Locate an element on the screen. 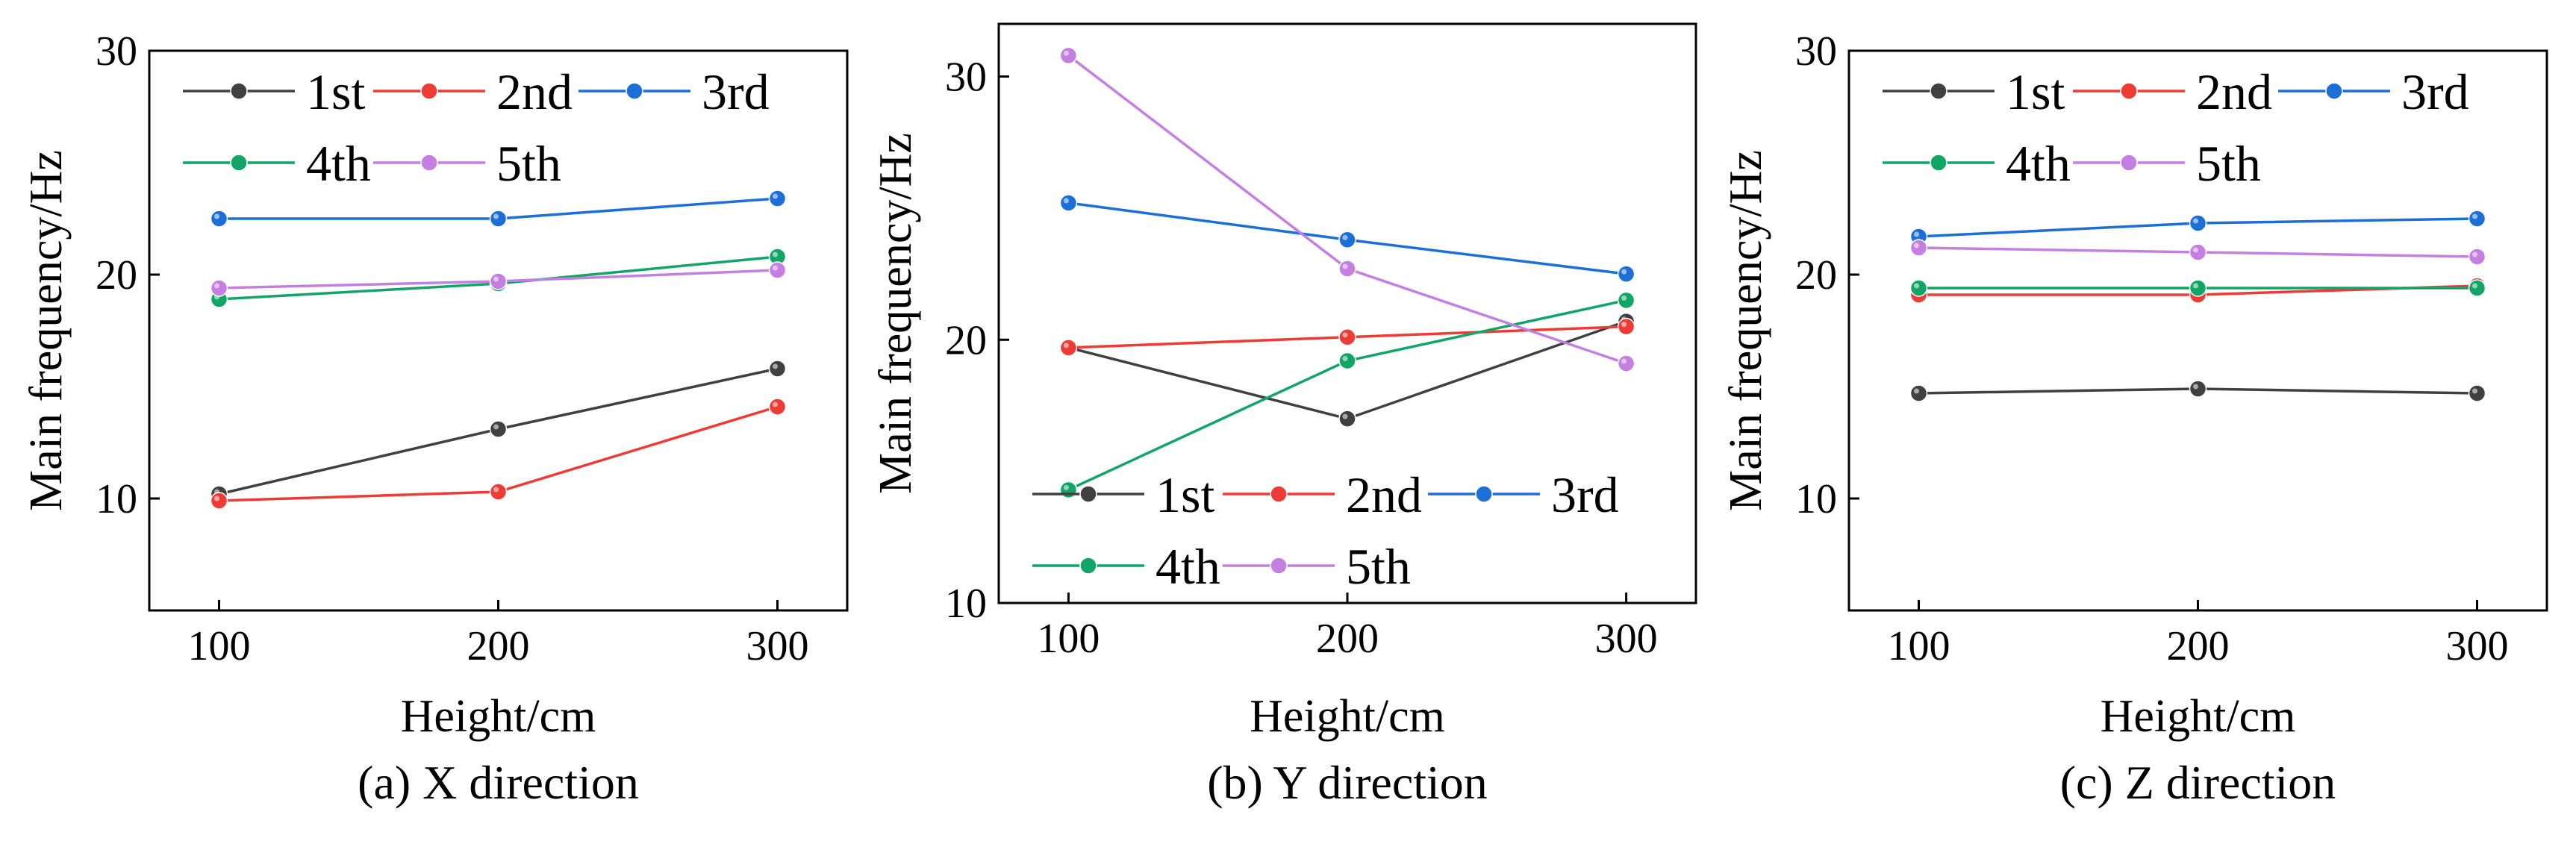 The height and width of the screenshot is (847, 2576). figure-caption: (a) X direction is located at coordinates (498, 783).